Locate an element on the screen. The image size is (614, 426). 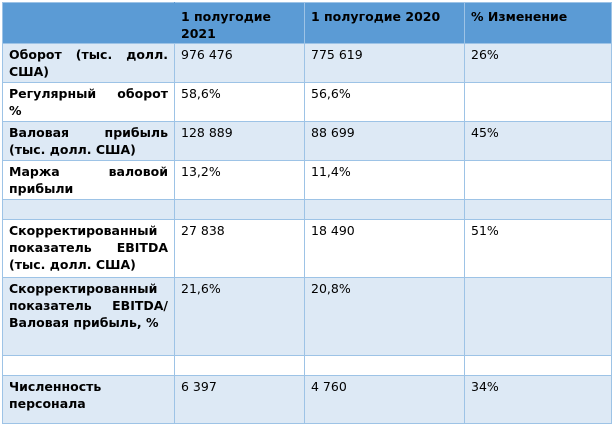
cell-change: 51% is located at coordinates (538, 248).